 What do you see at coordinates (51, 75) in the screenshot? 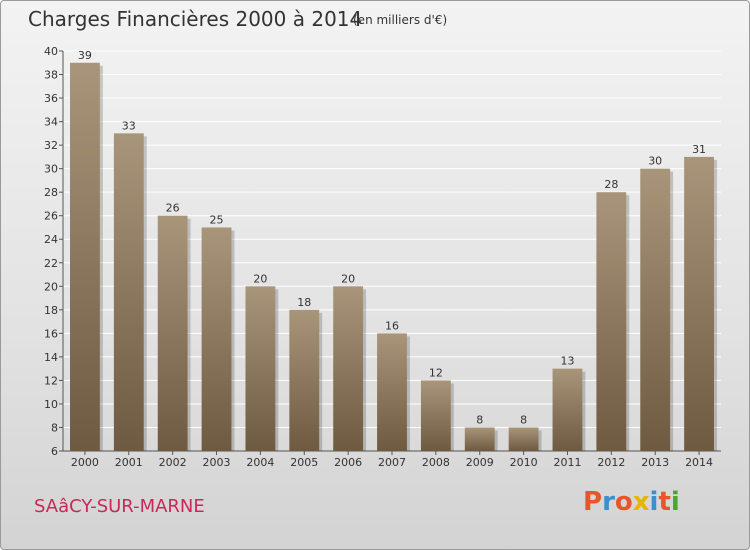
I see `y-tick-label: 38` at bounding box center [51, 75].